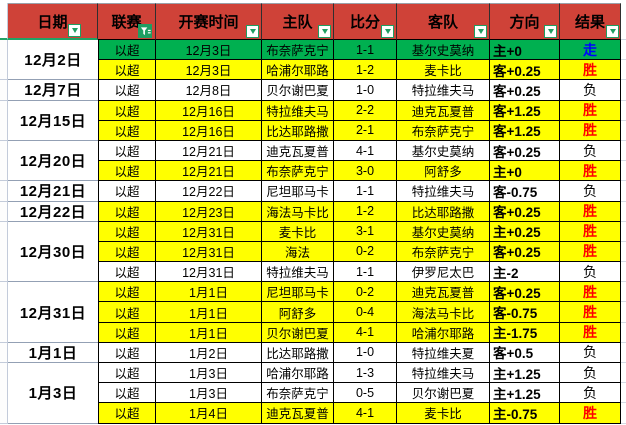 Image resolution: width=626 pixels, height=425 pixels. Describe the element at coordinates (127, 21) in the screenshot. I see `column-header-league: 联赛` at that location.